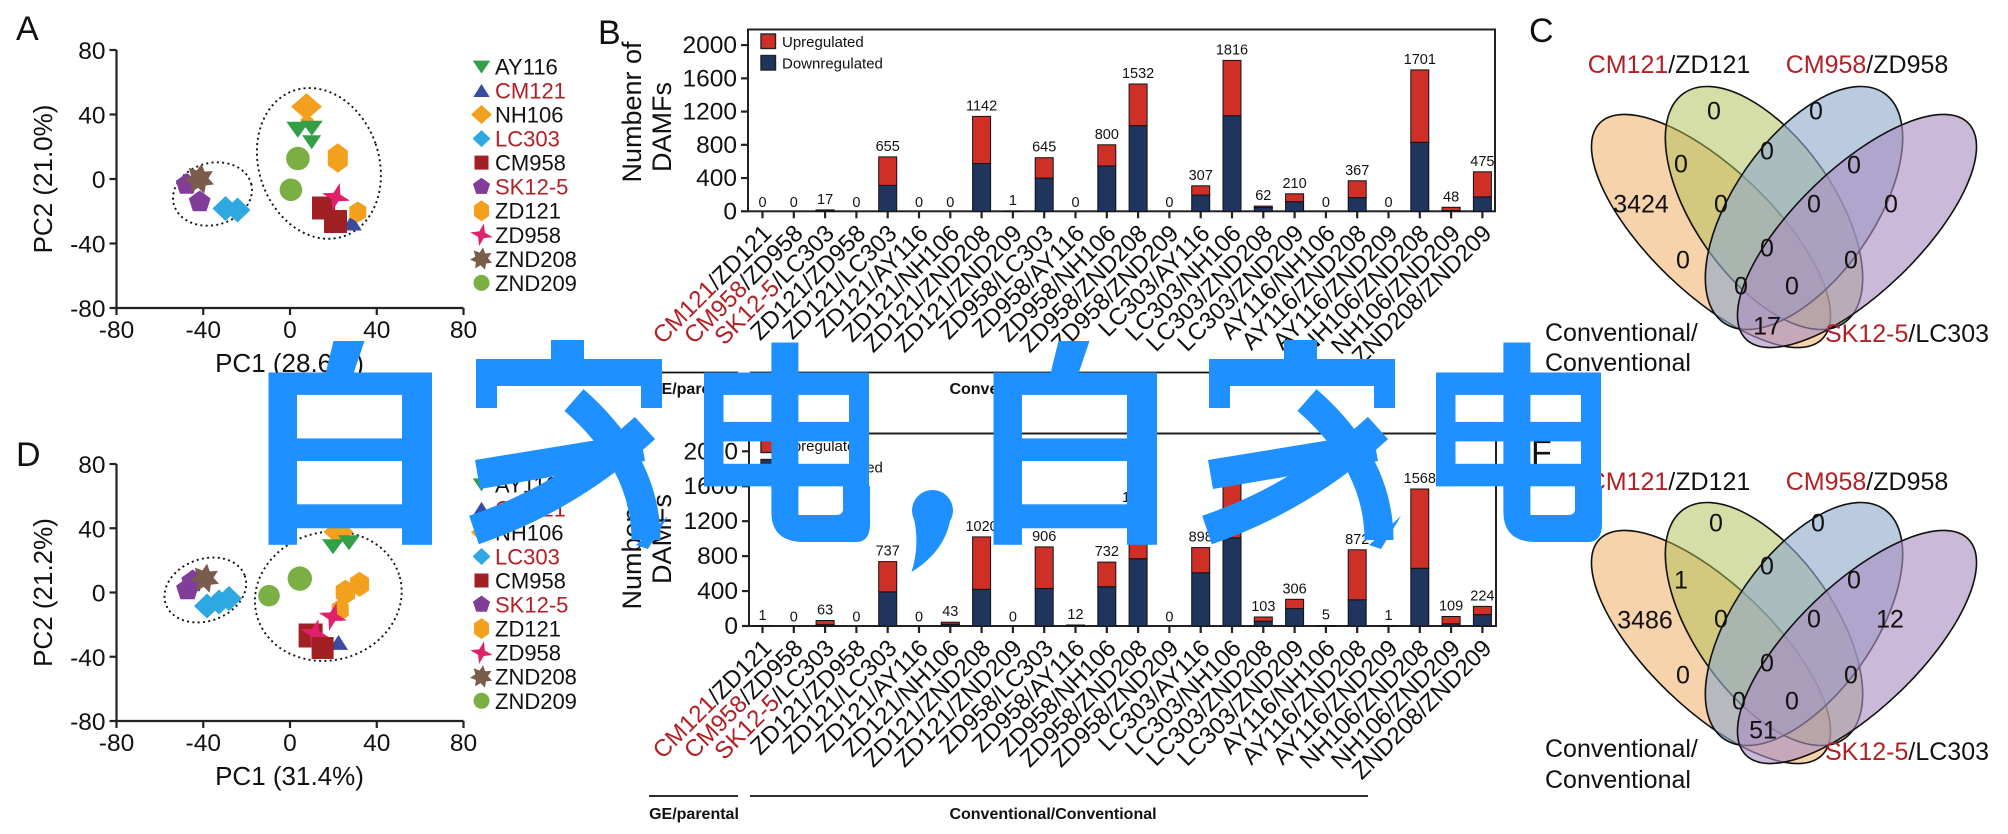 This screenshot has width=2008, height=834. I want to click on svg-text: SK12-5, so click(531, 187).